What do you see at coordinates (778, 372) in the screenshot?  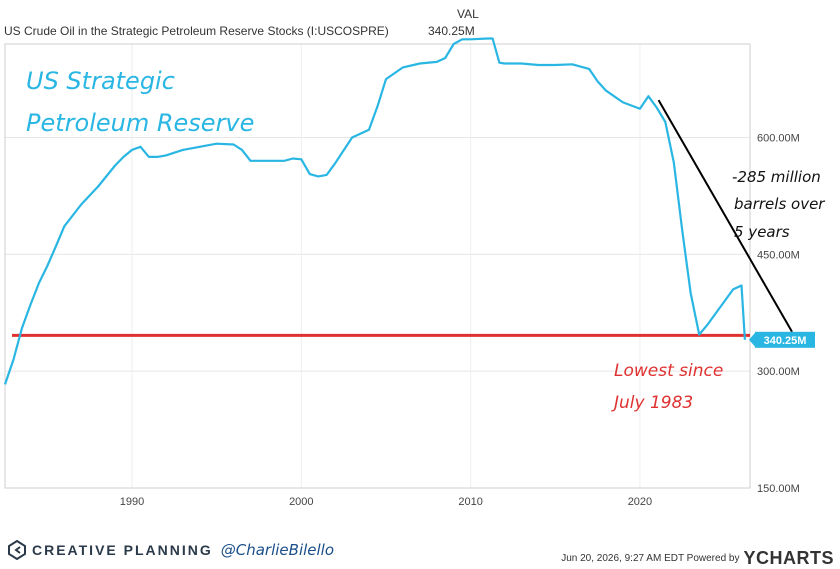 I see `y-tick-label: 300.00M` at bounding box center [778, 372].